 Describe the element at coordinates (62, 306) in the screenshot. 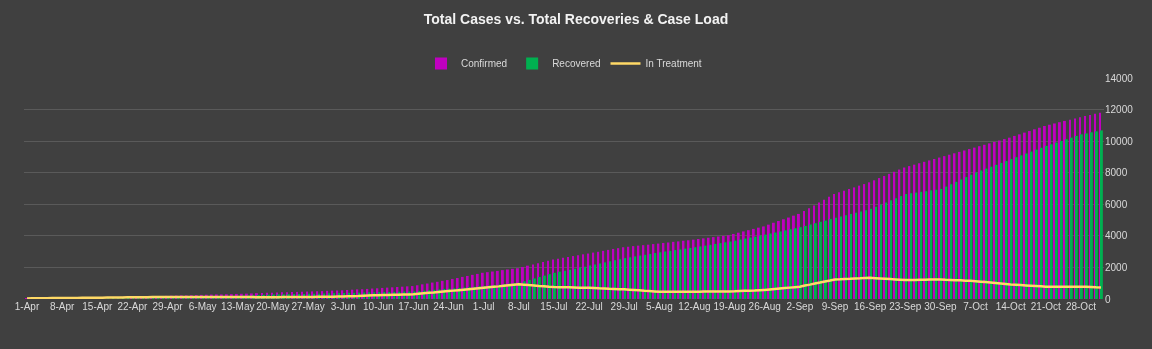

I see `x-tick-label: 8-Apr` at that location.